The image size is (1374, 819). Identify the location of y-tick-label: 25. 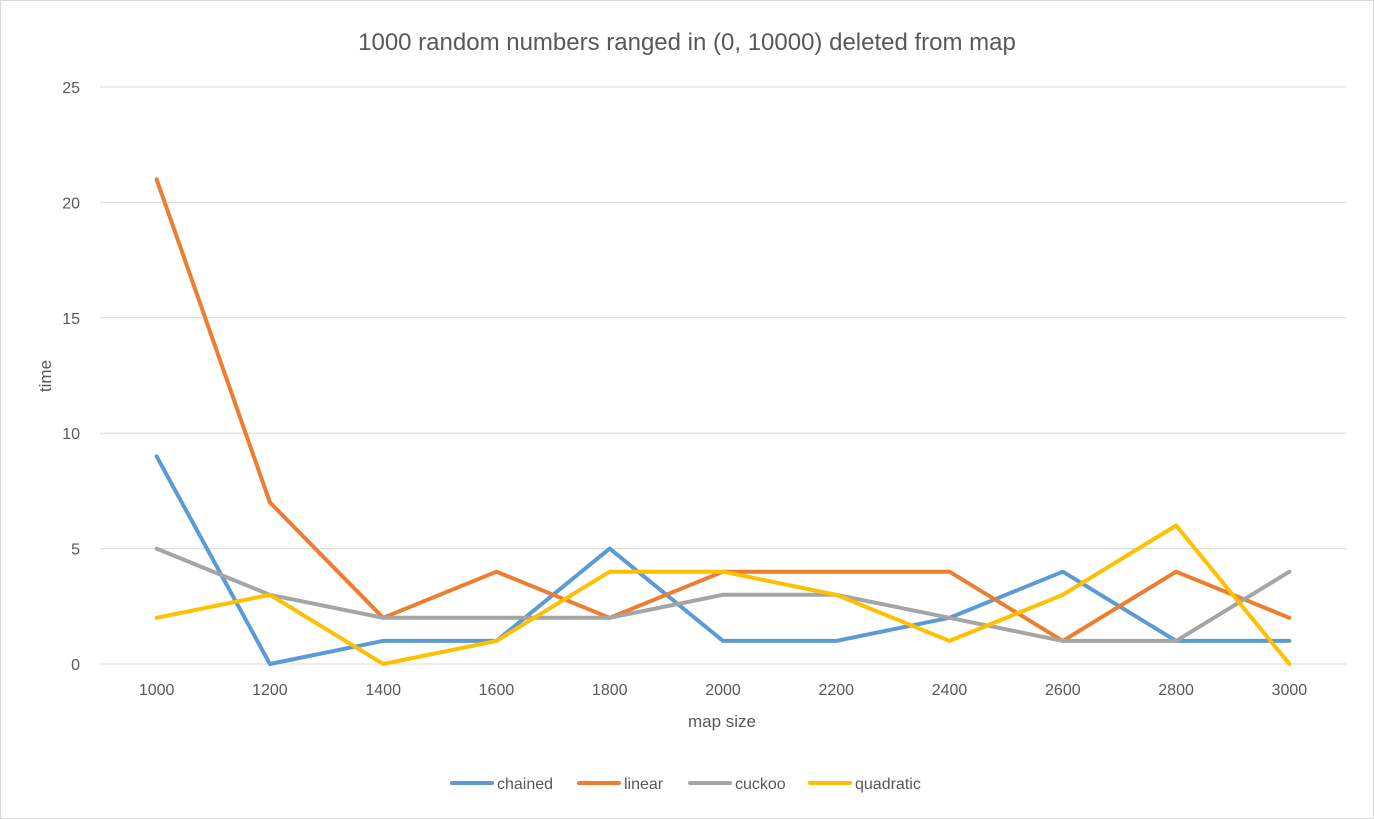
(71, 88).